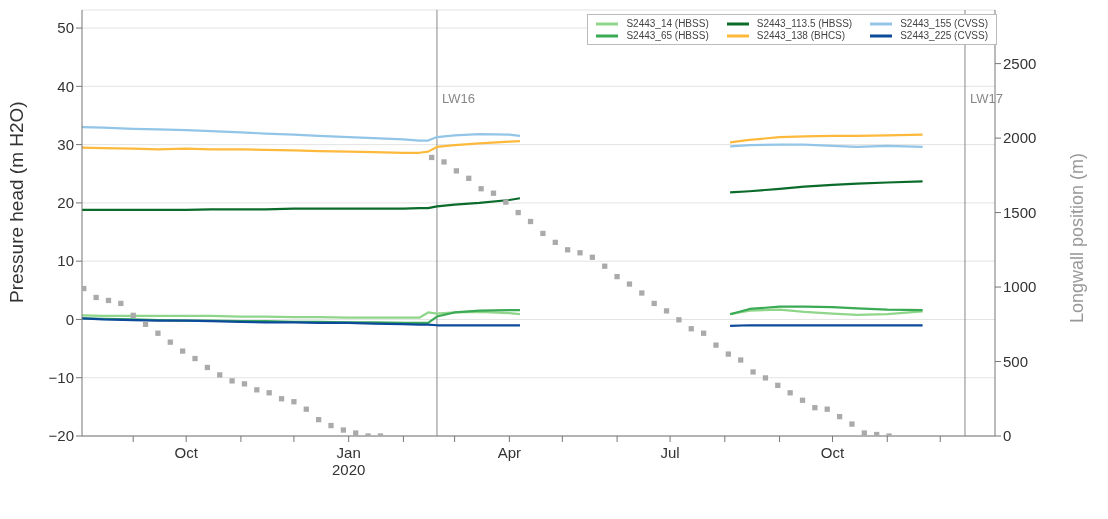  I want to click on y2-tick-label: 500, so click(1016, 361).